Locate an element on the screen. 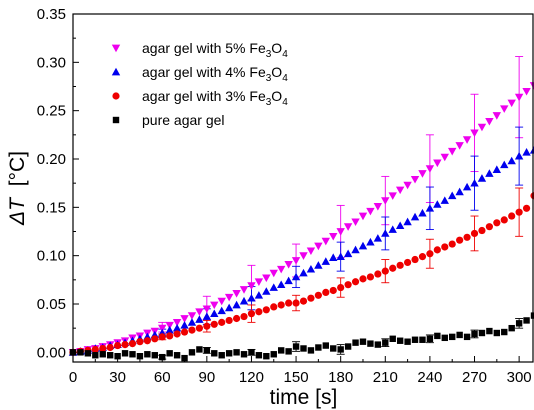 Image resolution: width=534 pixels, height=410 pixels. y-tick-label: 0.15 is located at coordinates (51, 207).